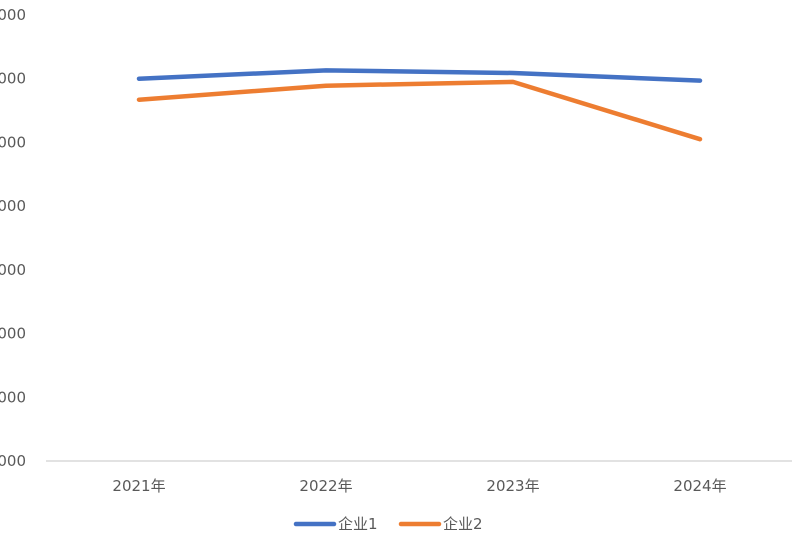 The width and height of the screenshot is (798, 543). I want to click on x-tick-label: 2024年, so click(699, 486).